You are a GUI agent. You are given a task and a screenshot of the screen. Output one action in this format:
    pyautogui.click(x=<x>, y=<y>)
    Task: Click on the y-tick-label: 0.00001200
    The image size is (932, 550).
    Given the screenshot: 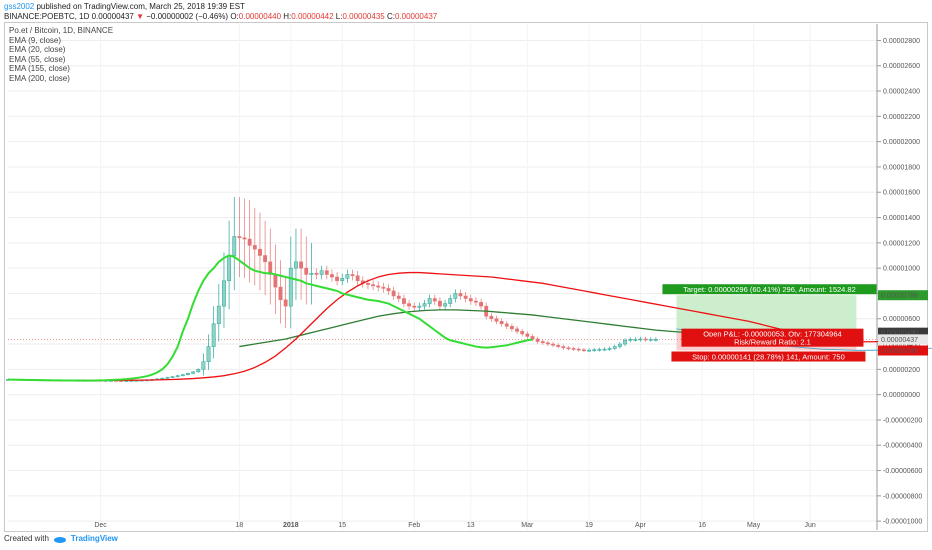 What is the action you would take?
    pyautogui.click(x=901, y=243)
    